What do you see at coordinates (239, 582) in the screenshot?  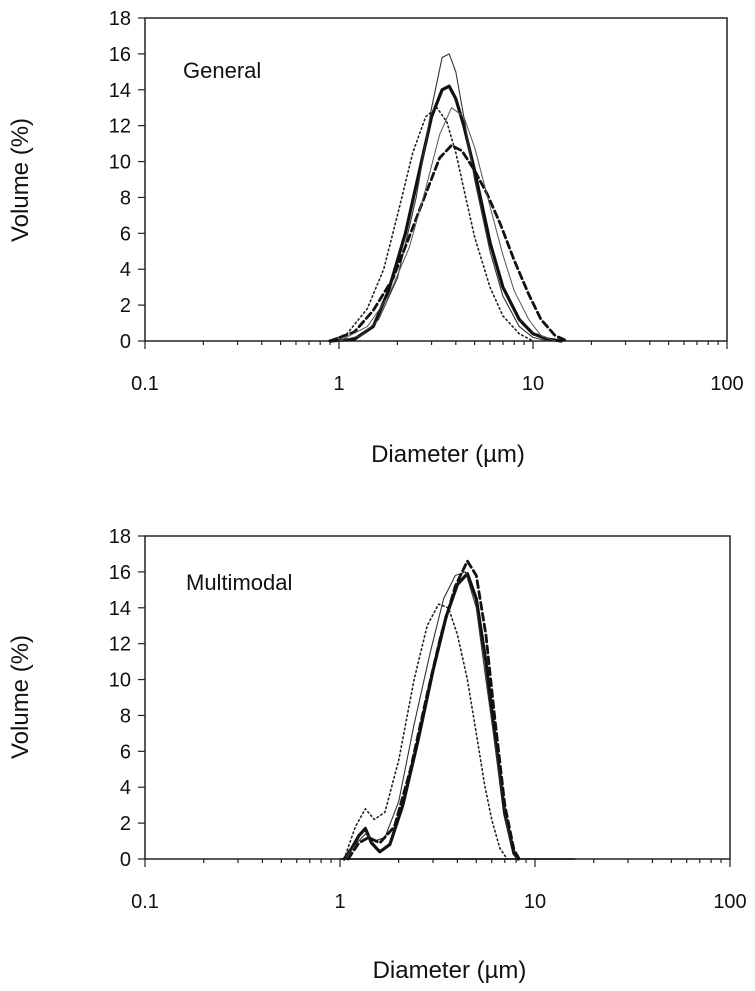 I see `panel-title: Multimodal` at bounding box center [239, 582].